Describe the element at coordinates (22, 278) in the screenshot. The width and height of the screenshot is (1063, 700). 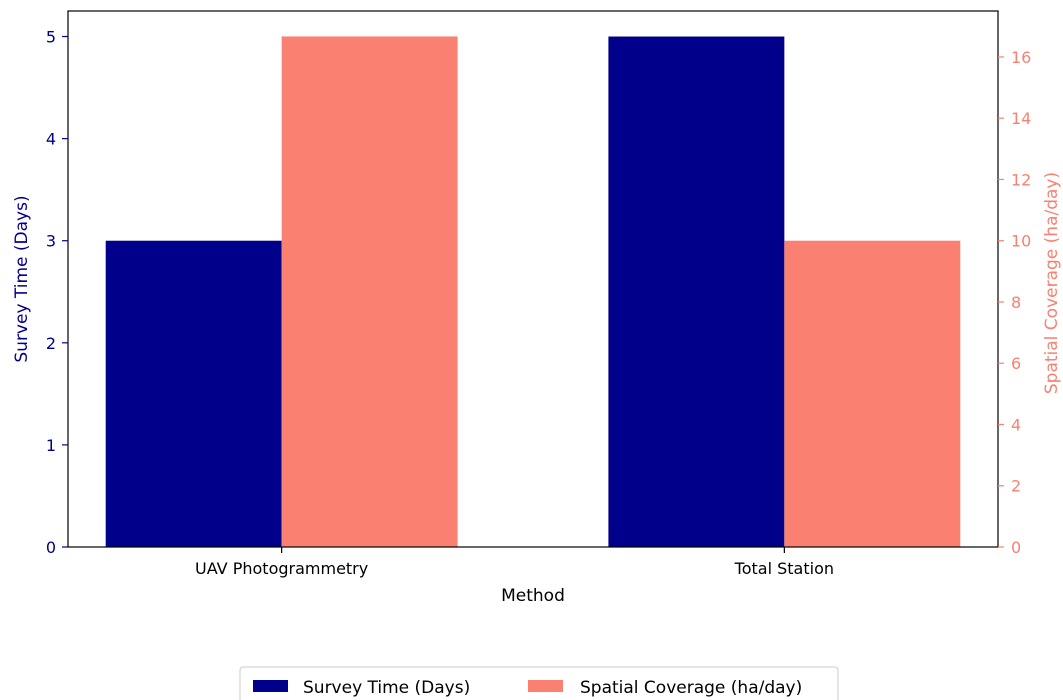
I see `y-axis-left-label: Survey Time (Days)` at that location.